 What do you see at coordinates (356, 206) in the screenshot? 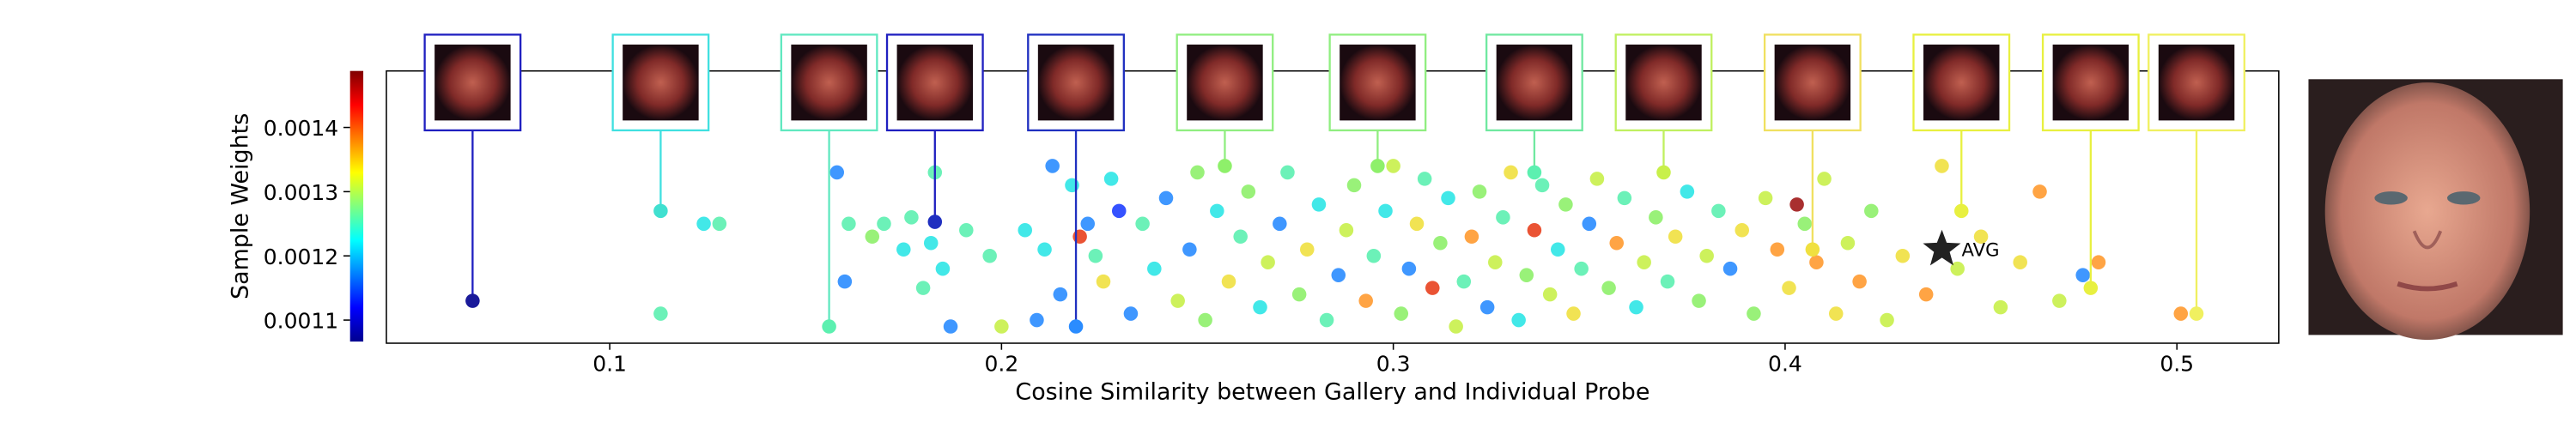
I see `colorbar` at bounding box center [356, 206].